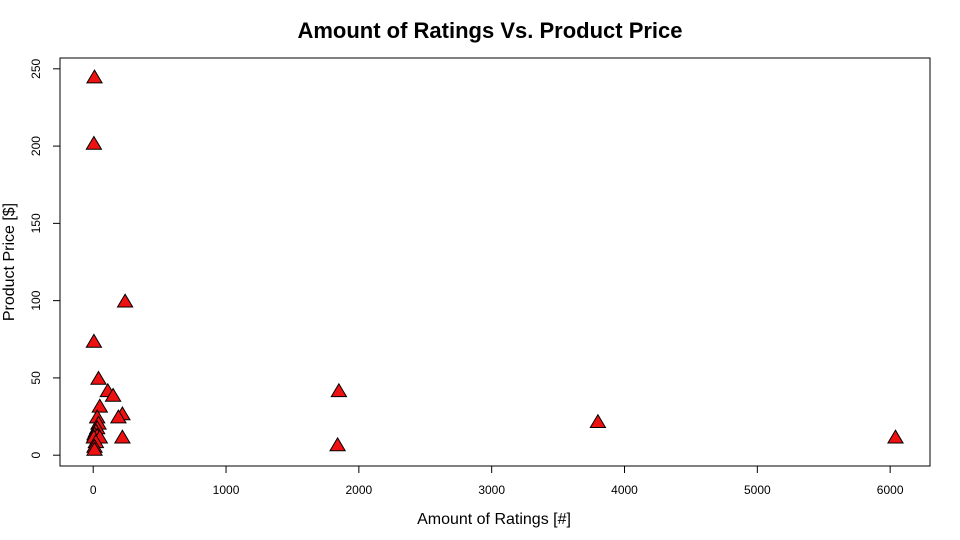 This screenshot has width=960, height=540. Describe the element at coordinates (359, 490) in the screenshot. I see `x-tick-label: 2000` at that location.